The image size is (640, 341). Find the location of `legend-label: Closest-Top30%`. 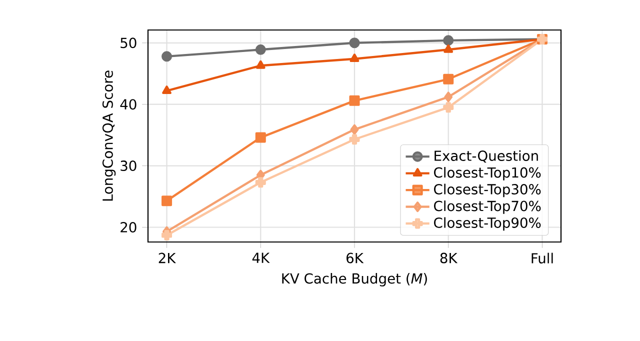

legend-label: Closest-Top30% is located at coordinates (487, 191).